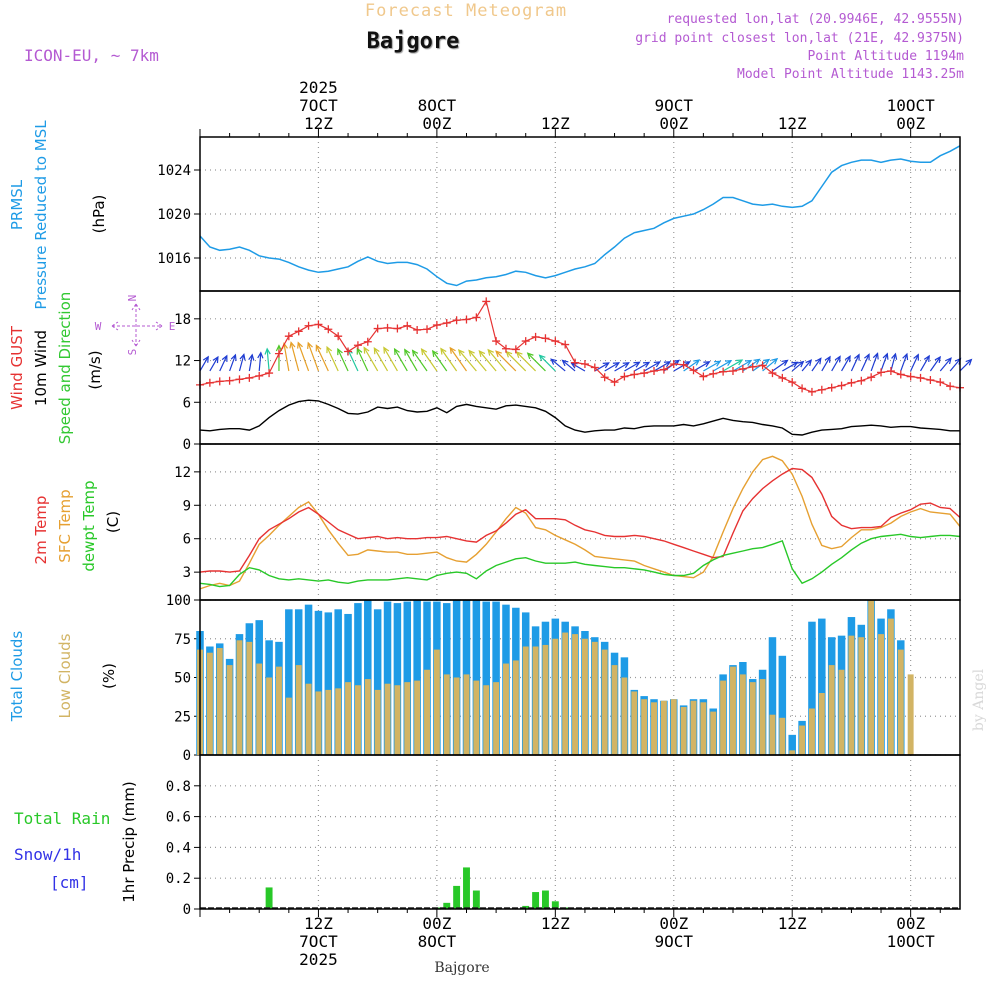  I want to click on prmsl-line, so click(580, 216).